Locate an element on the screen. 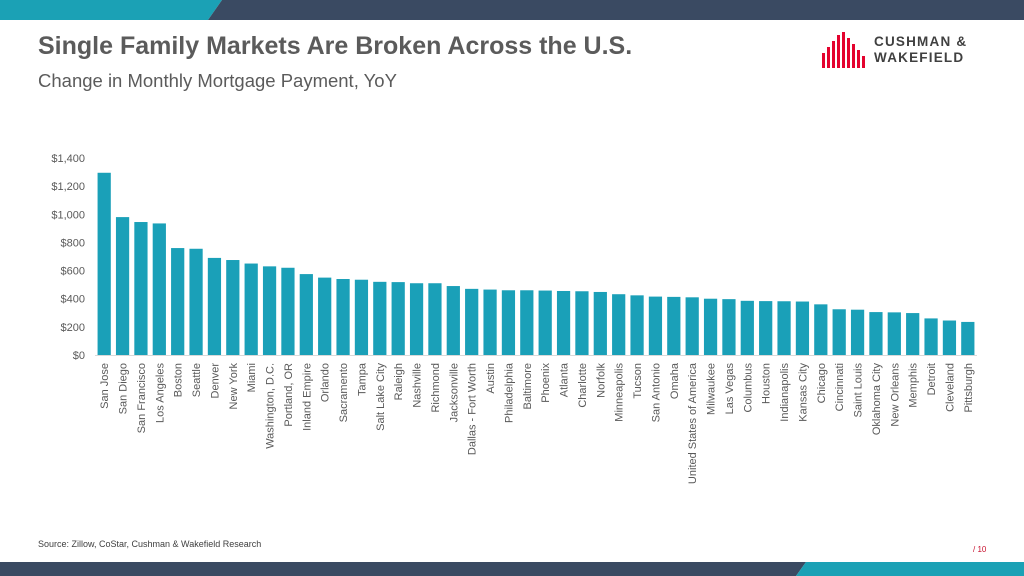 The width and height of the screenshot is (1024, 576). x-tick-label: Richmond is located at coordinates (436, 388).